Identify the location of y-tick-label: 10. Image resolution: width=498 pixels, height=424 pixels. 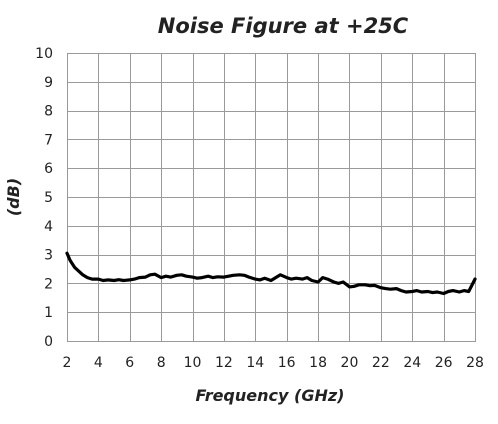
(44, 54).